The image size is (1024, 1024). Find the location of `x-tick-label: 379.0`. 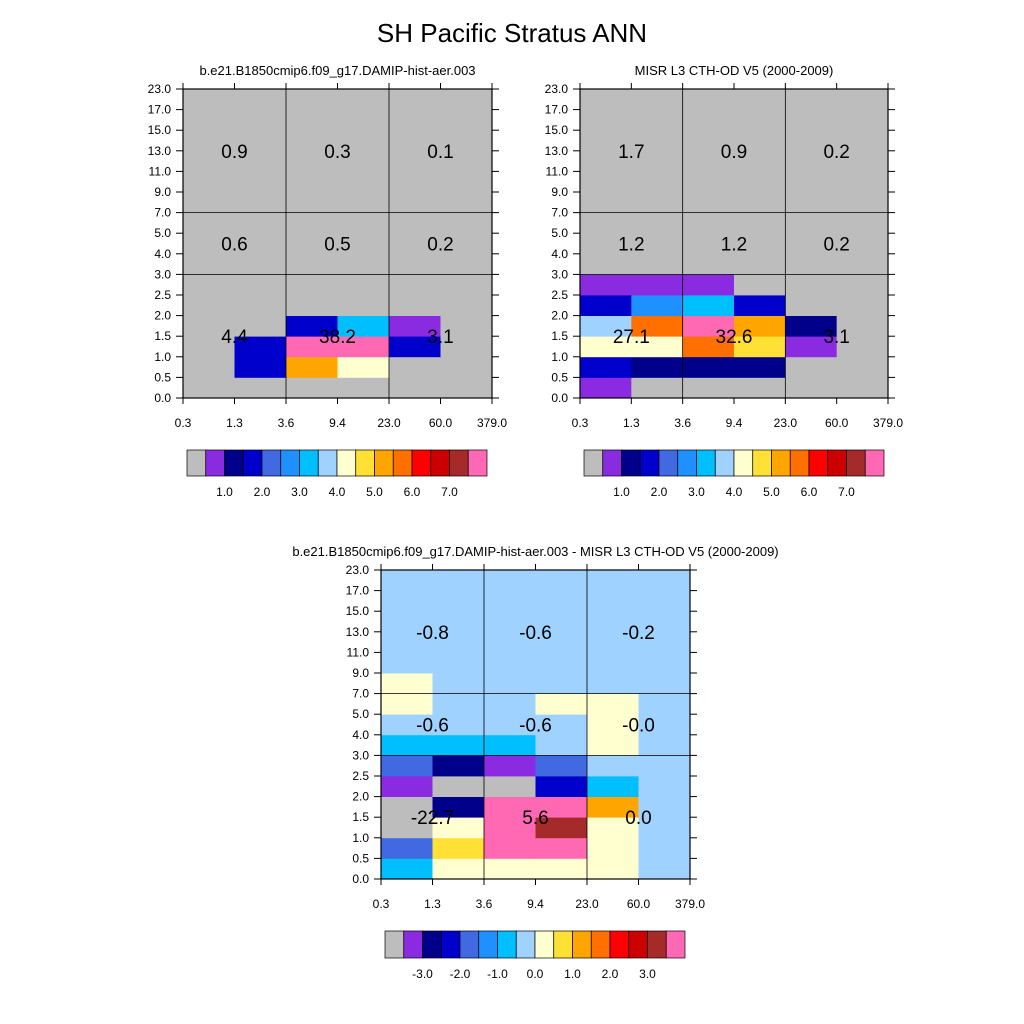

x-tick-label: 379.0 is located at coordinates (492, 423).